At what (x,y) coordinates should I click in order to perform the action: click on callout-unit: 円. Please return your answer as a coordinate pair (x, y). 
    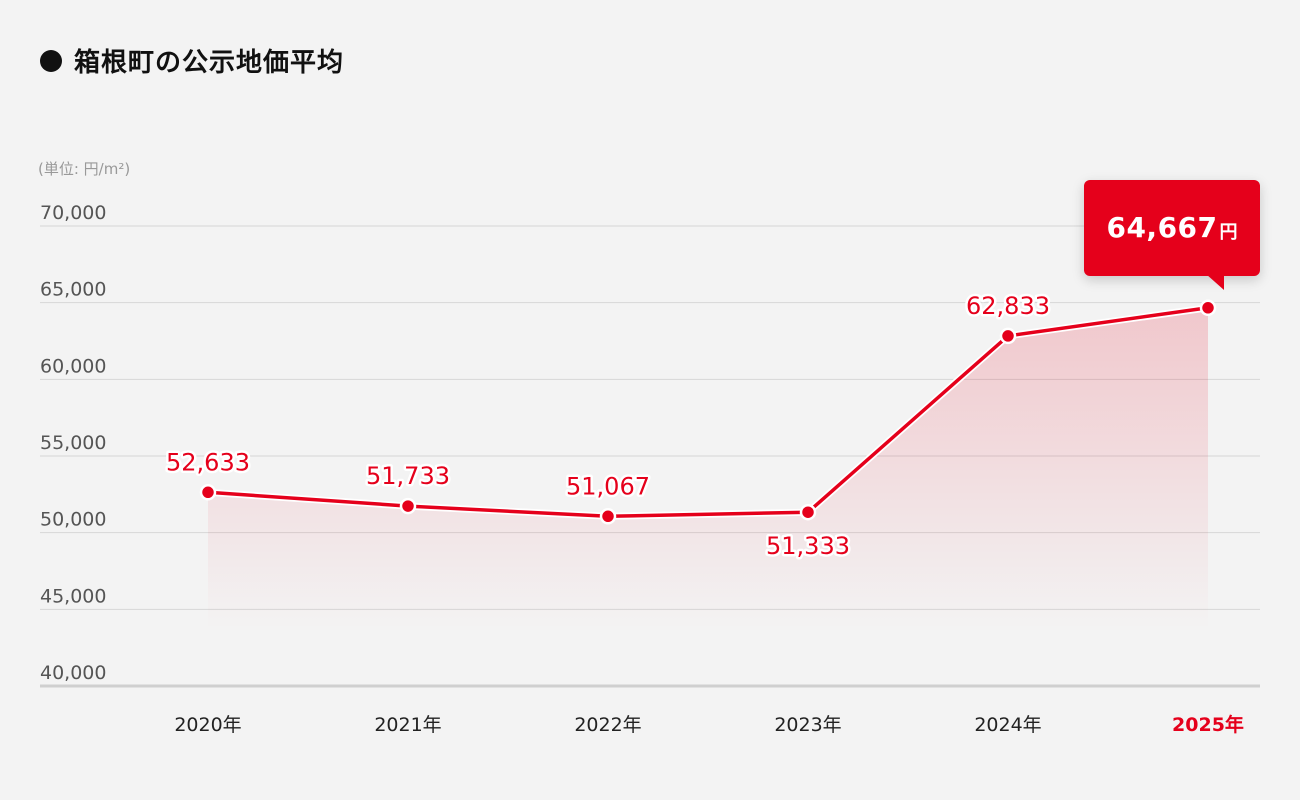
    Looking at the image, I should click on (1228, 232).